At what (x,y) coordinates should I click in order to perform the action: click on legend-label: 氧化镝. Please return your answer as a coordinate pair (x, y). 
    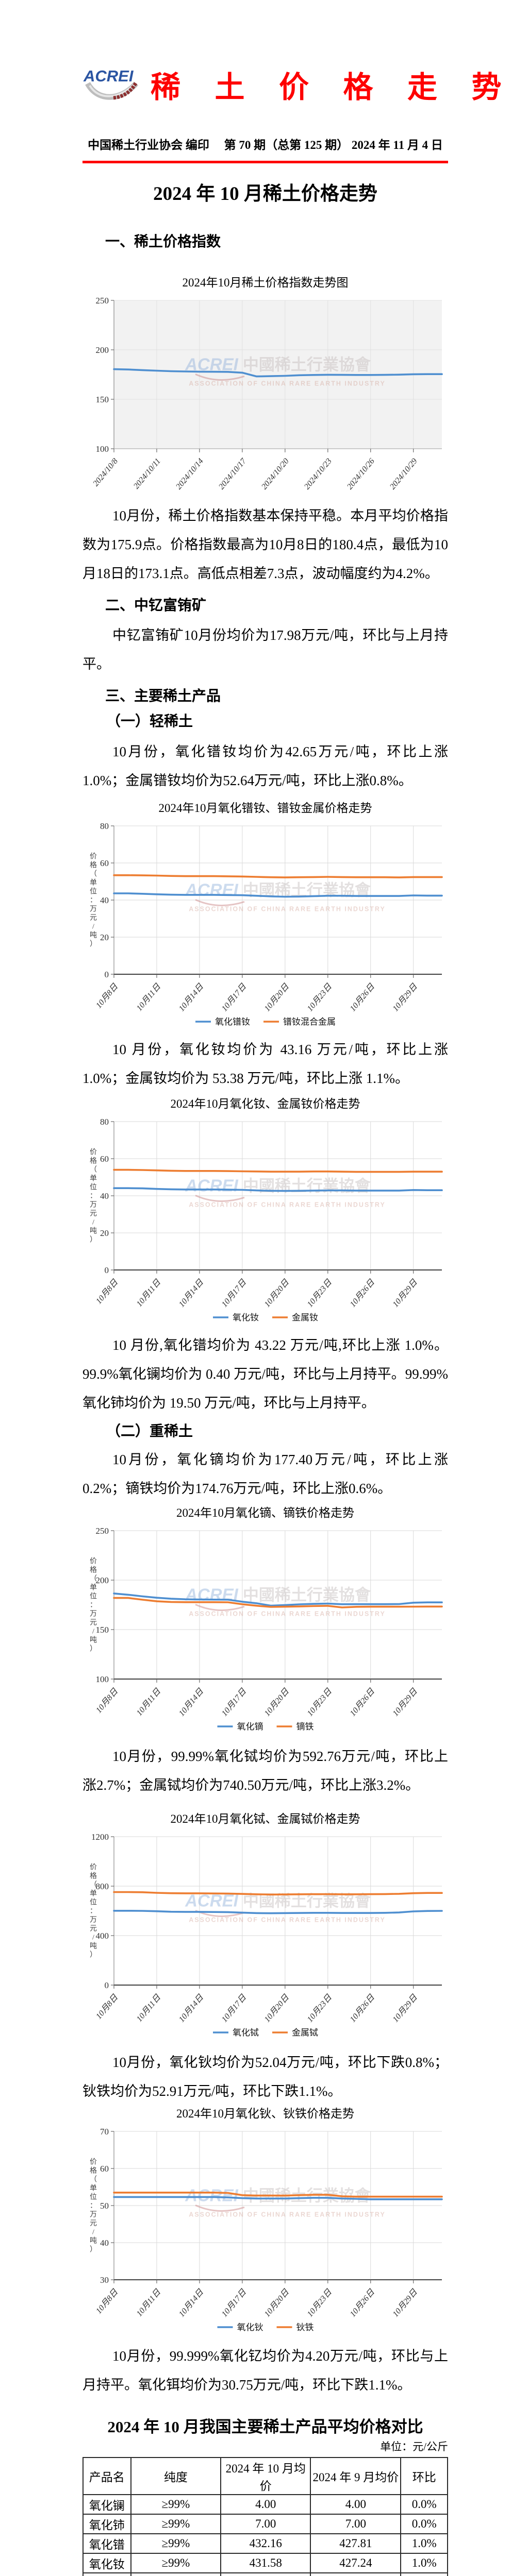
    Looking at the image, I should click on (250, 1727).